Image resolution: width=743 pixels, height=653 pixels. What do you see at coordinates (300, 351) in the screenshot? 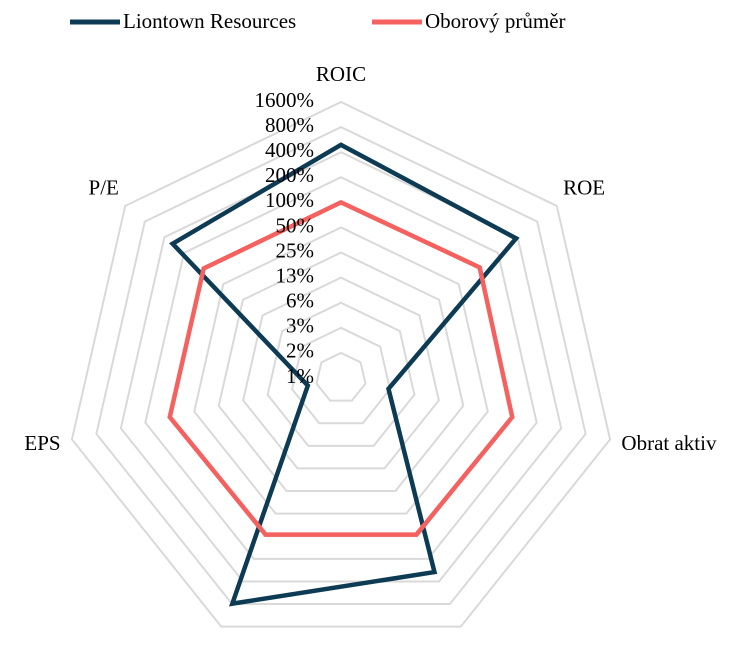
I see `y-tick-label: 2%` at bounding box center [300, 351].